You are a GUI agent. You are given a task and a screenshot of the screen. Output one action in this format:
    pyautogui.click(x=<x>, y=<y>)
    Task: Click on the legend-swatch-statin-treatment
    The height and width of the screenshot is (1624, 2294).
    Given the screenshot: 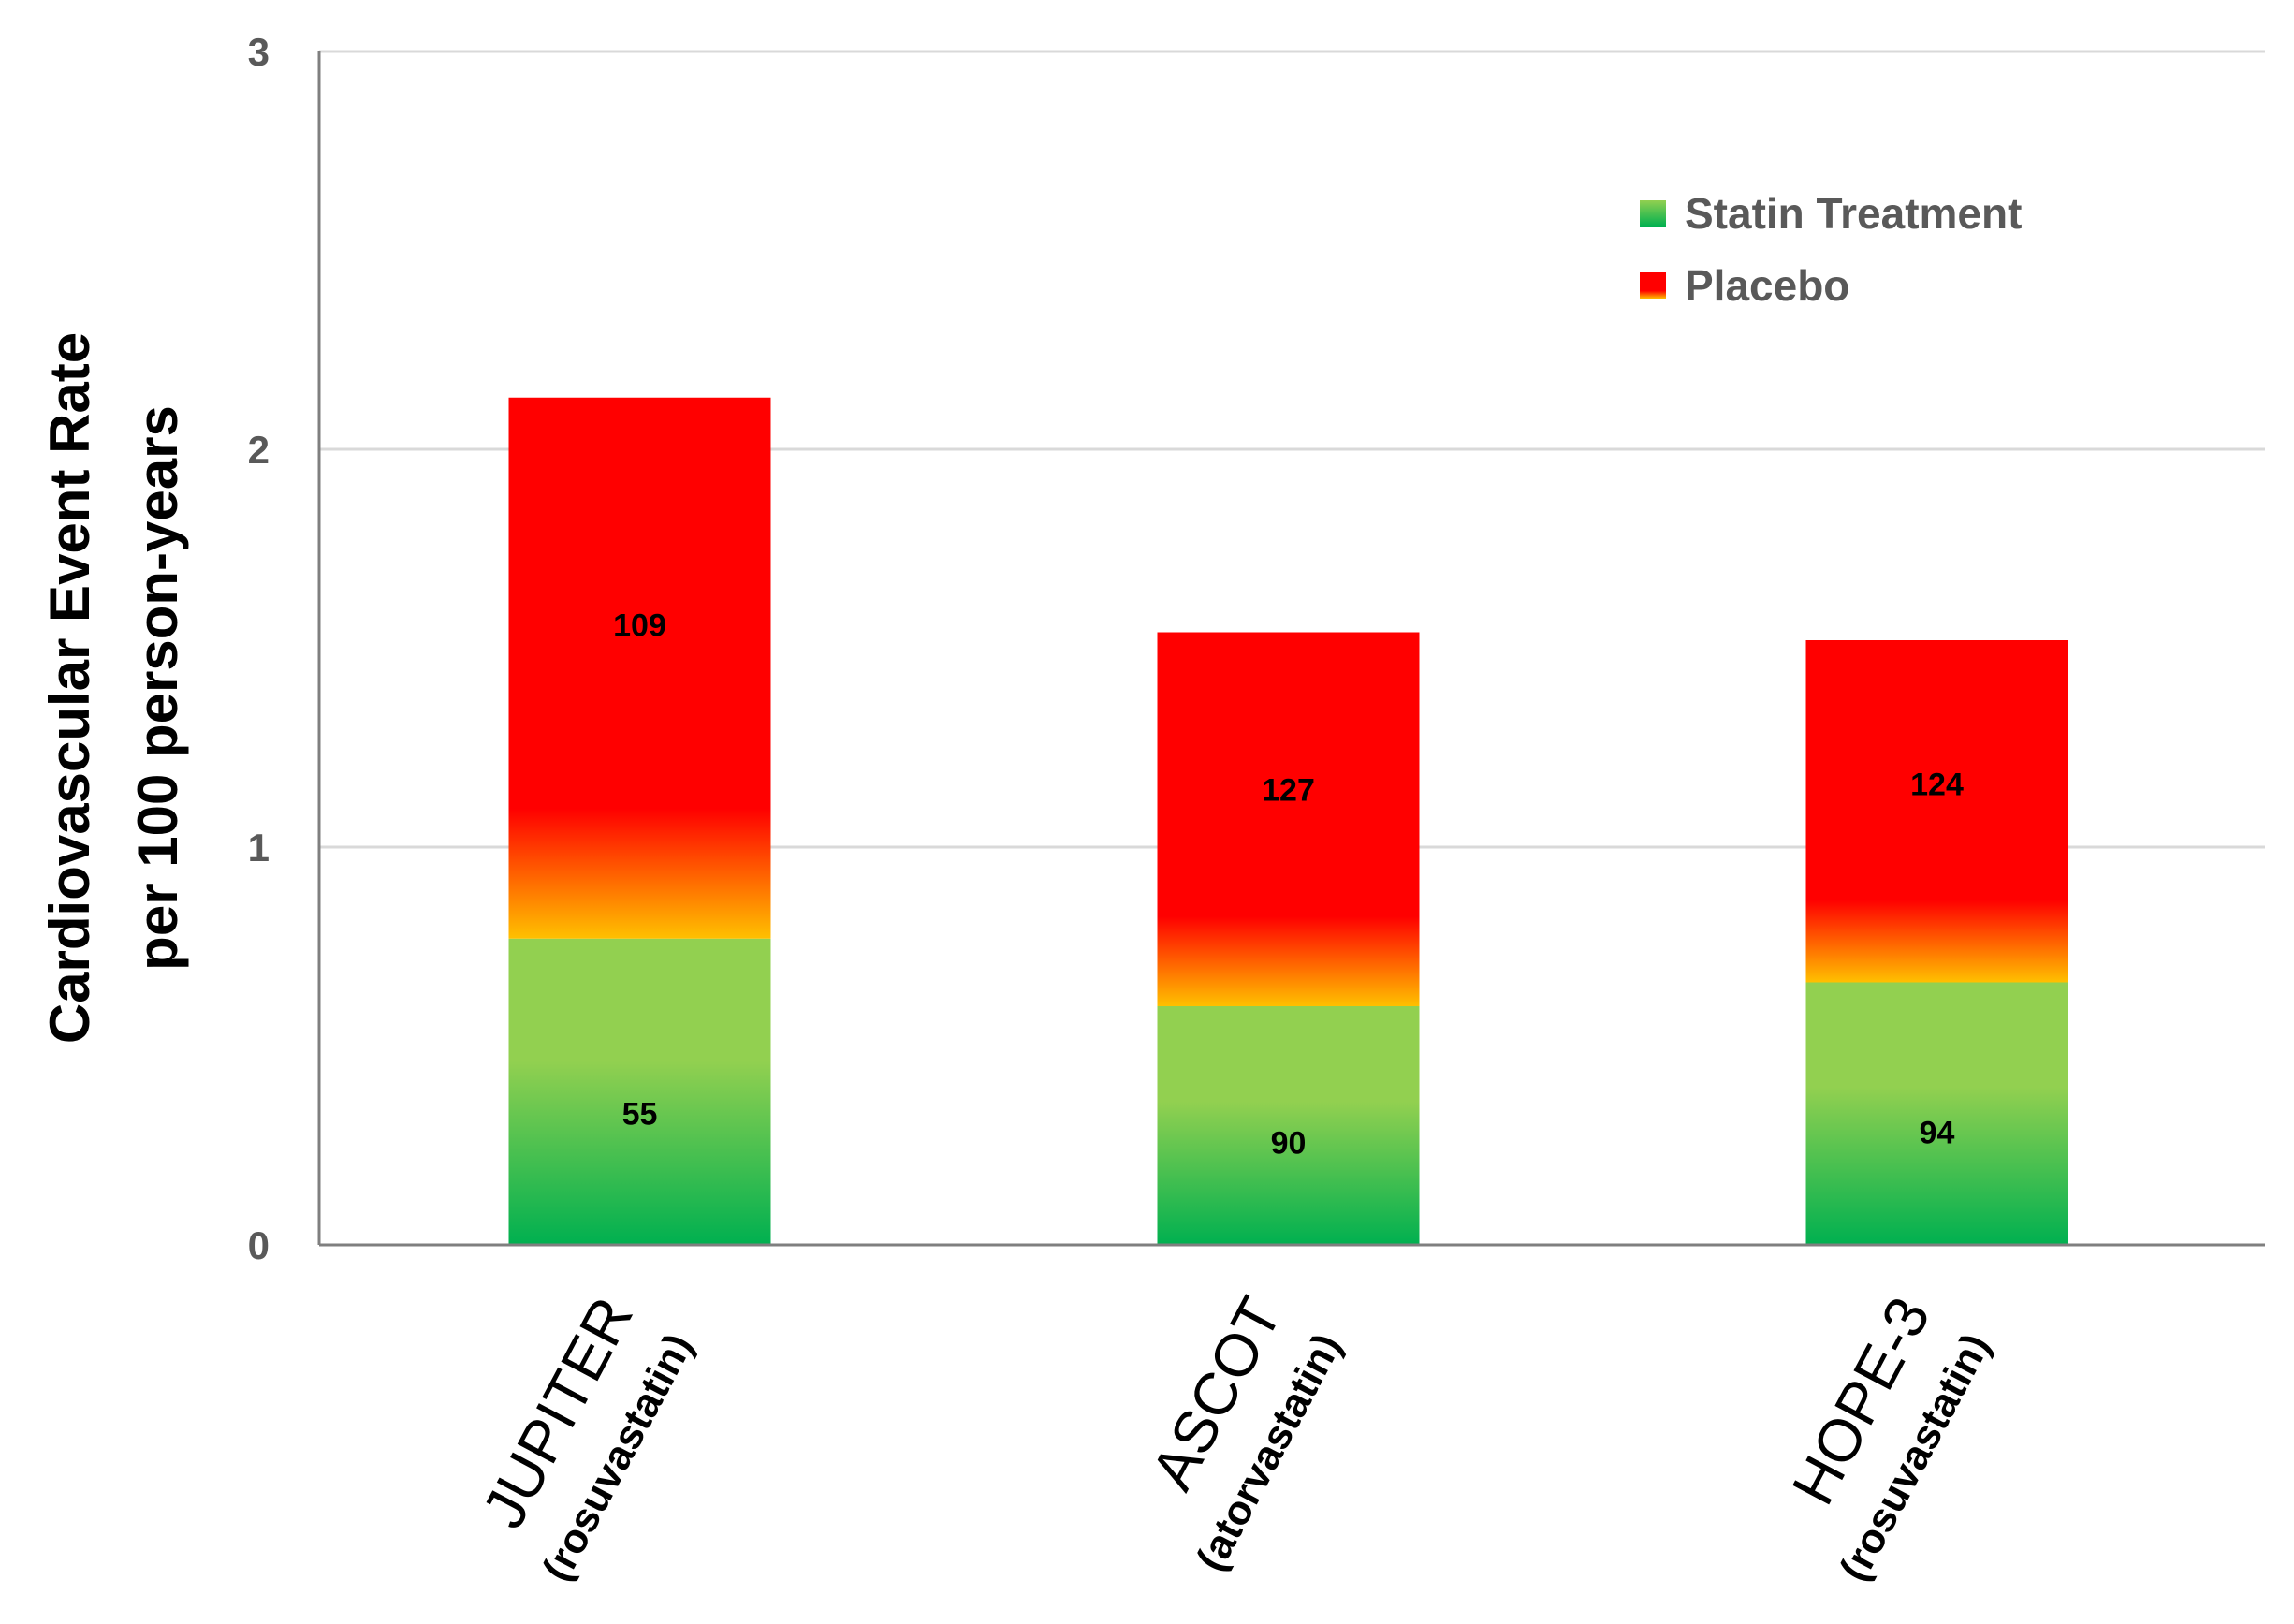 What is the action you would take?
    pyautogui.click(x=1653, y=213)
    